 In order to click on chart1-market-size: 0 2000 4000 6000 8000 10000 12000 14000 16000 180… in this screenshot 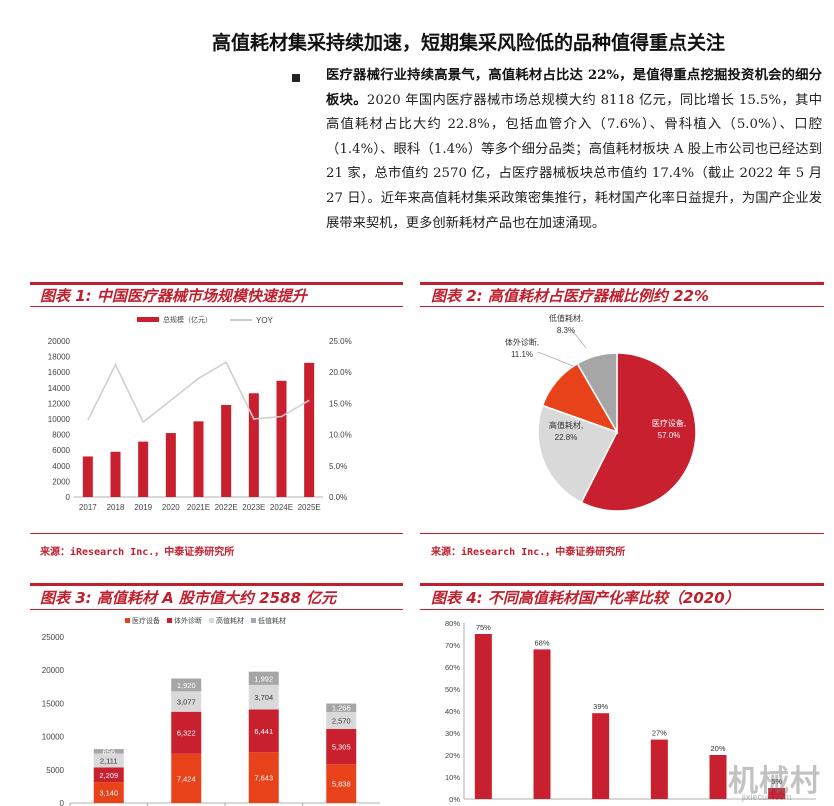, I will do `click(200, 413)`.